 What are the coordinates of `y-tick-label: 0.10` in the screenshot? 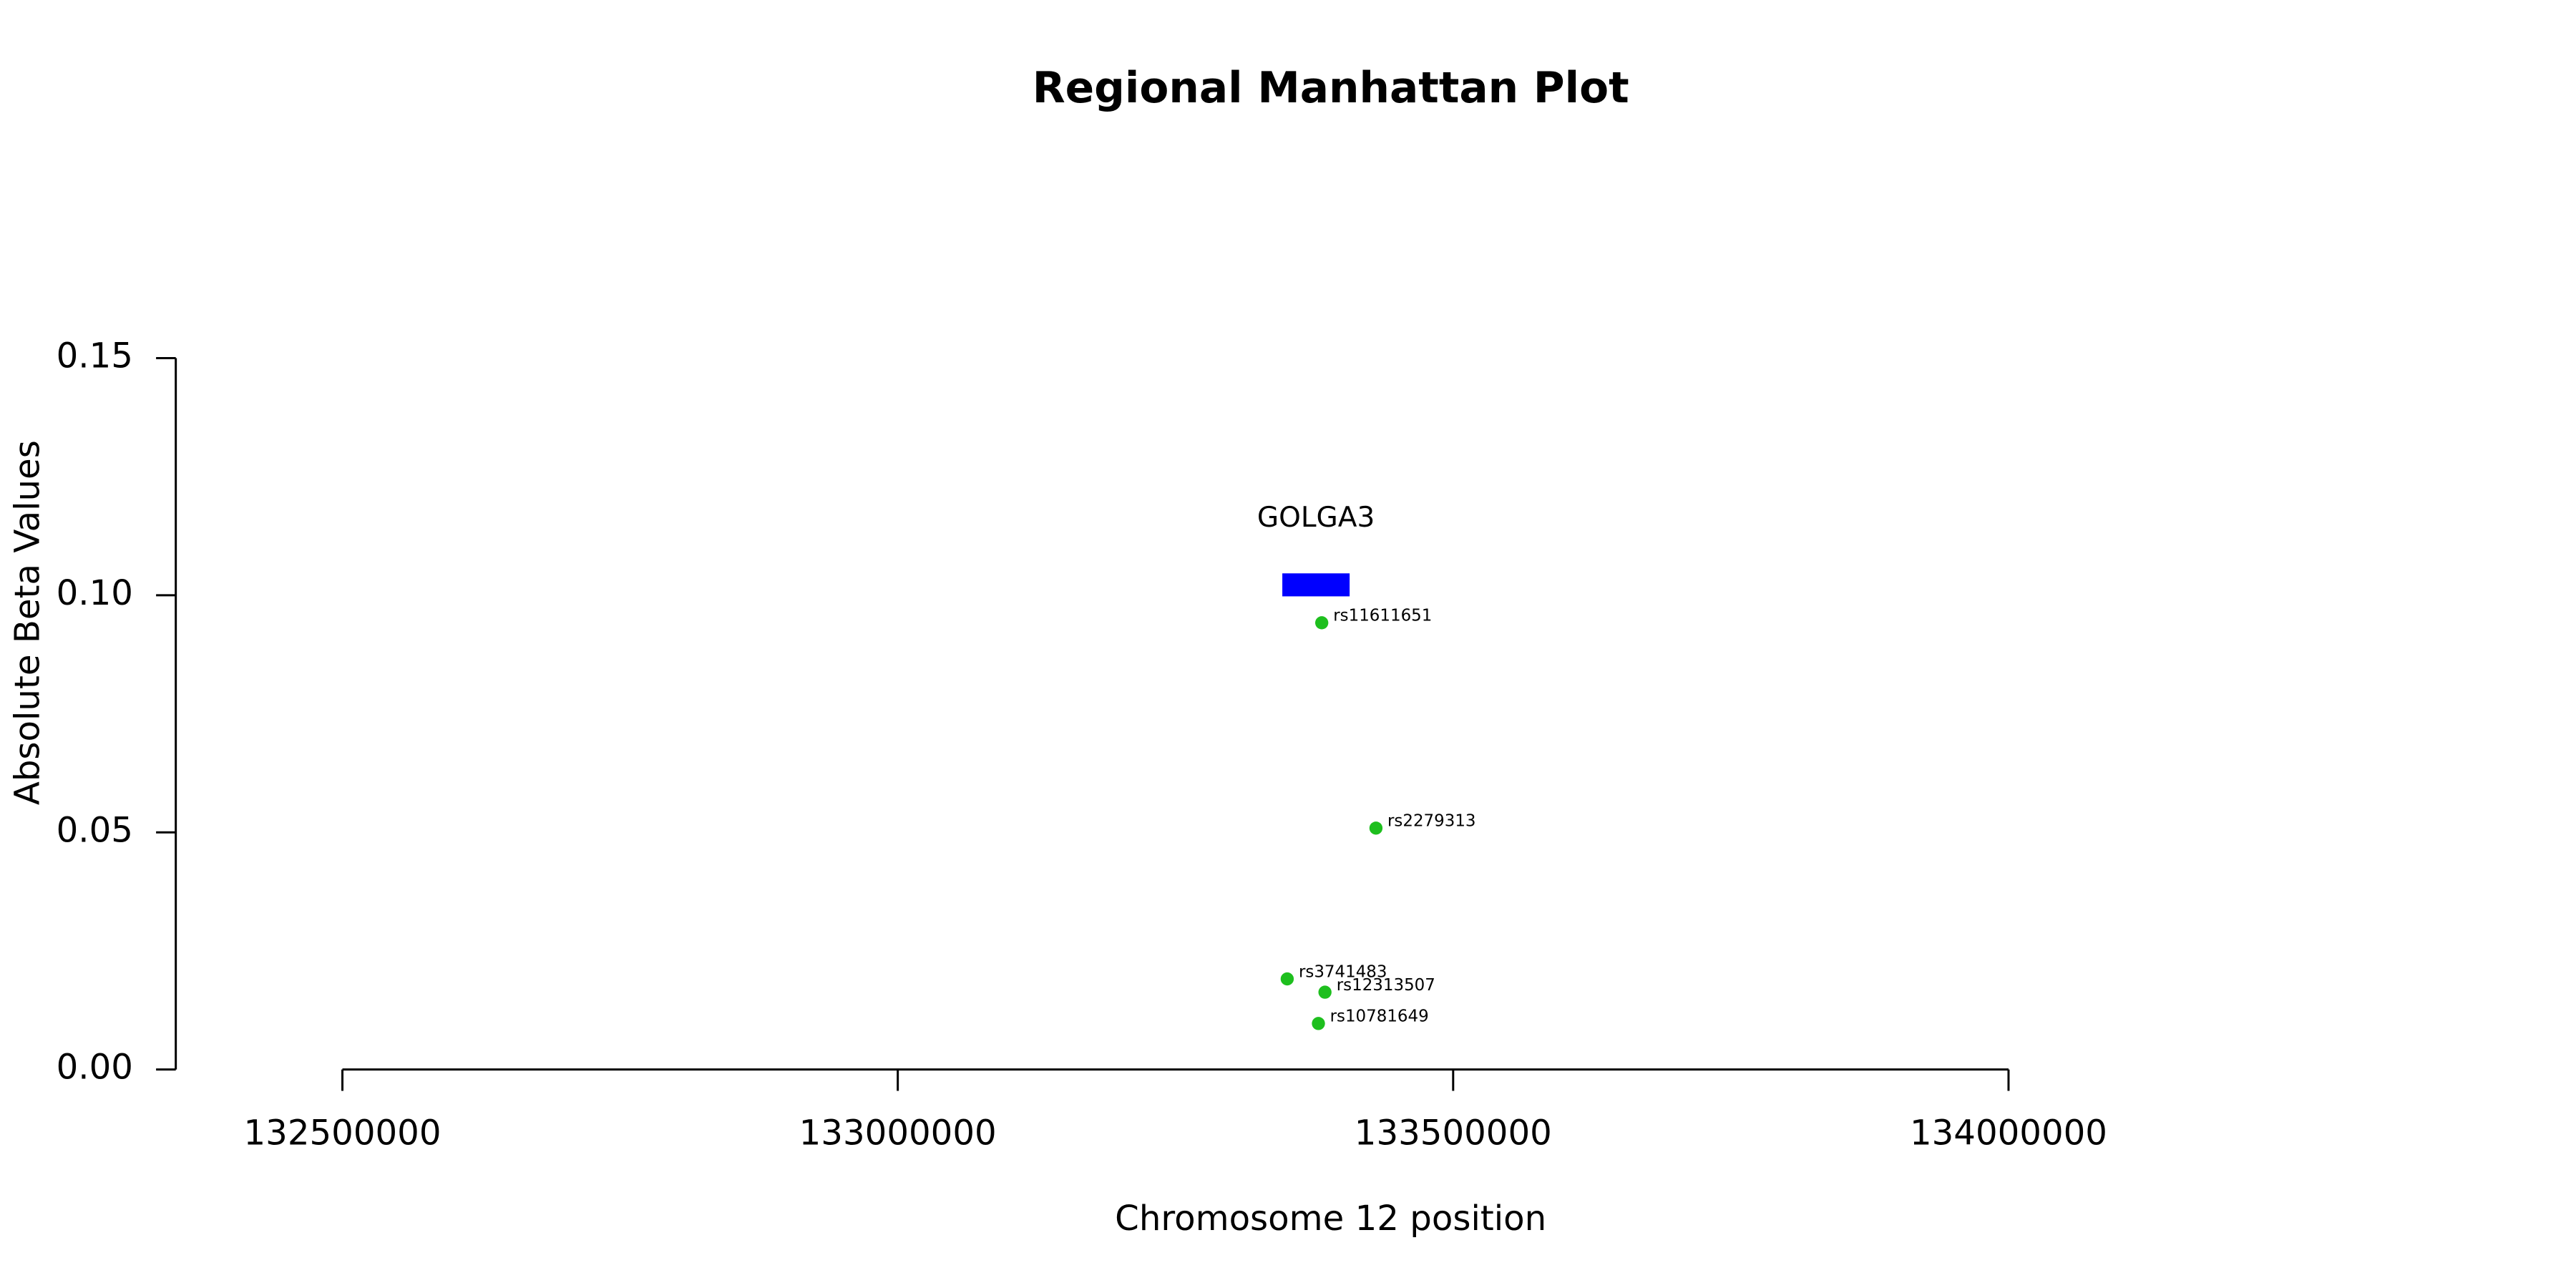 It's located at (95, 593).